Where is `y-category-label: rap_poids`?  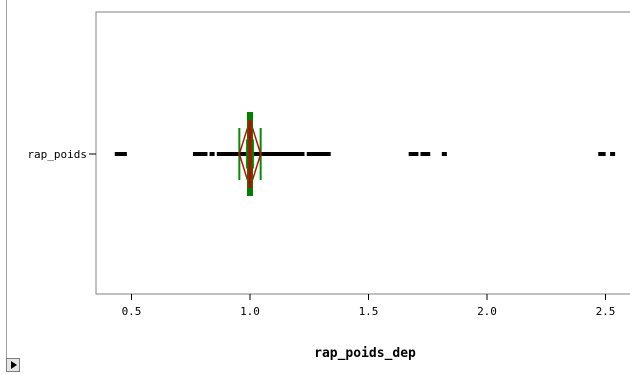
y-category-label: rap_poids is located at coordinates (57, 154).